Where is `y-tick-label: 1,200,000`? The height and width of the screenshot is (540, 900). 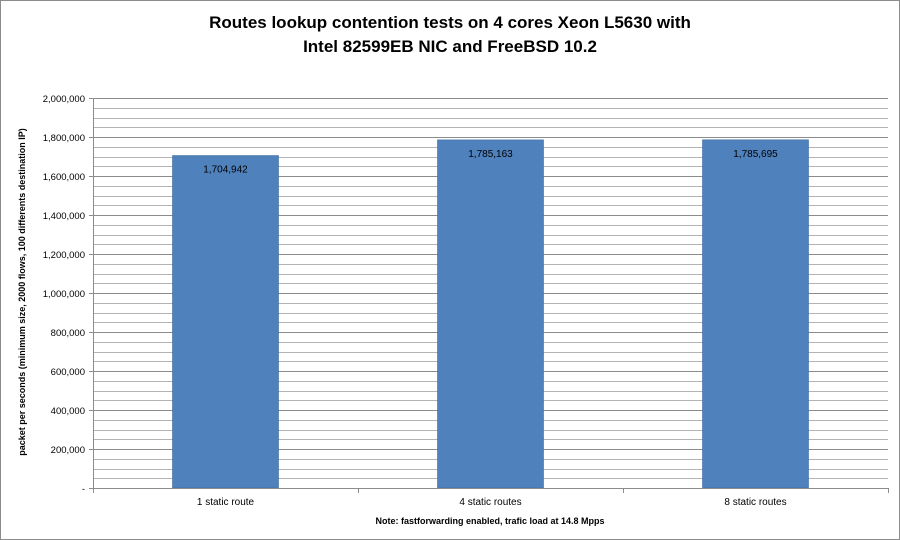
y-tick-label: 1,200,000 is located at coordinates (64, 255).